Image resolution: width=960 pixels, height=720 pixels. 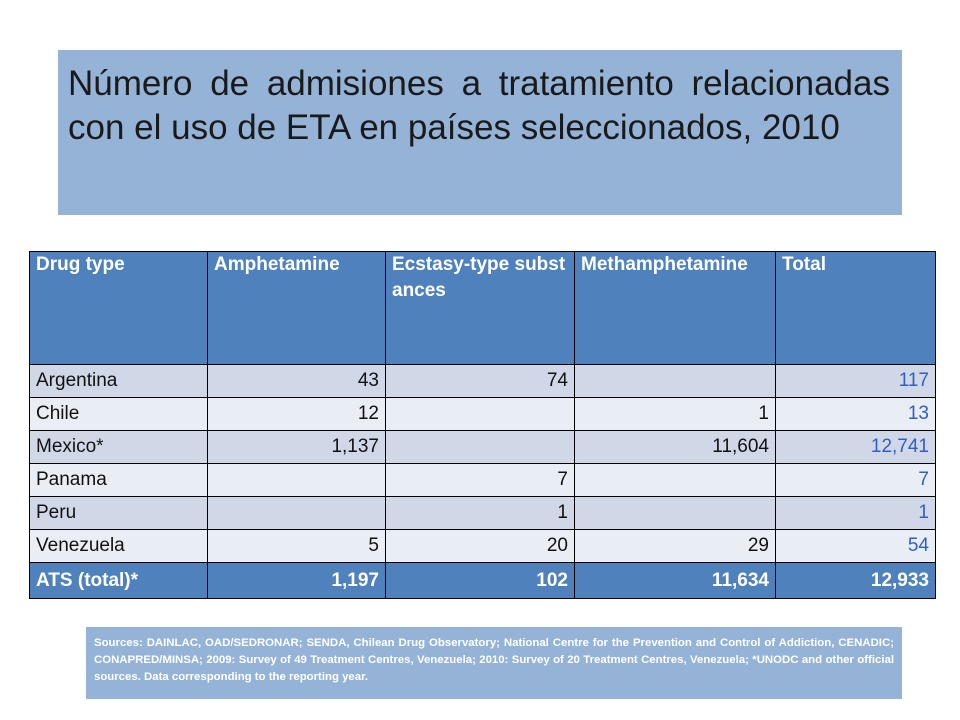 What do you see at coordinates (118, 513) in the screenshot?
I see `cell-country: Peru` at bounding box center [118, 513].